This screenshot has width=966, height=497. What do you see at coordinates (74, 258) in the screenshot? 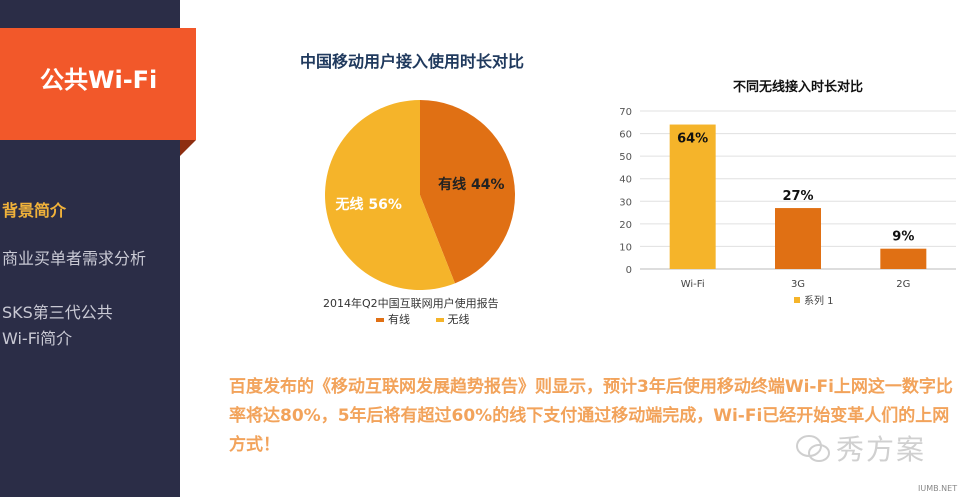
I see `nav-item-buyer-analysis: 商业买单者需求分析` at bounding box center [74, 258].